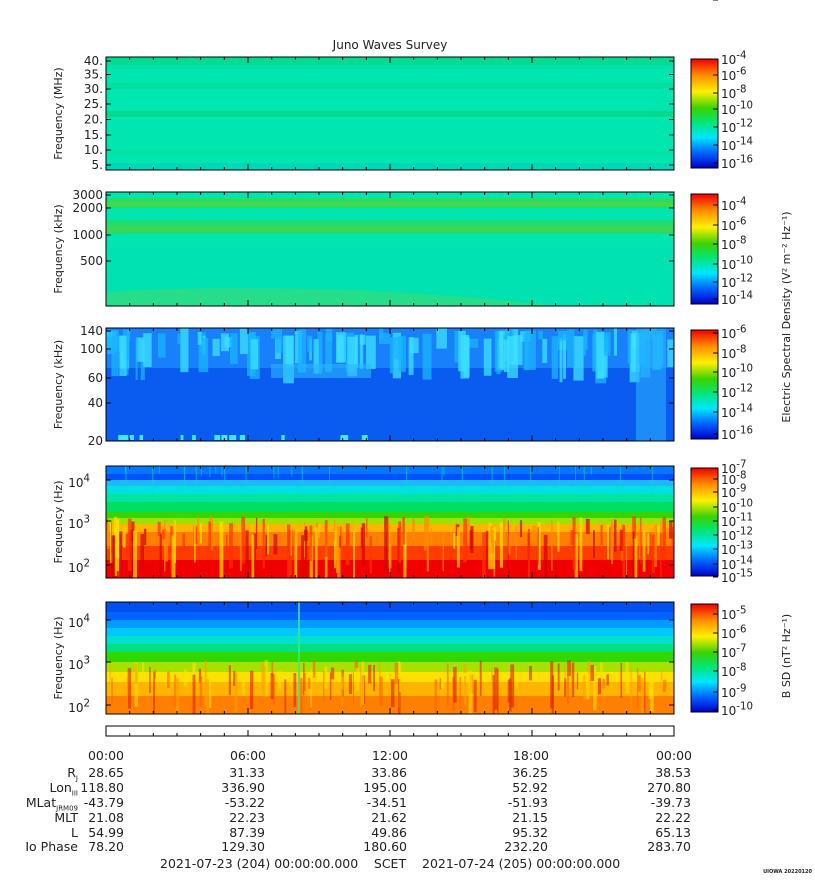 This screenshot has width=815, height=880. Describe the element at coordinates (51, 804) in the screenshot. I see `ephemeris-row-label: MLatJRM09` at that location.